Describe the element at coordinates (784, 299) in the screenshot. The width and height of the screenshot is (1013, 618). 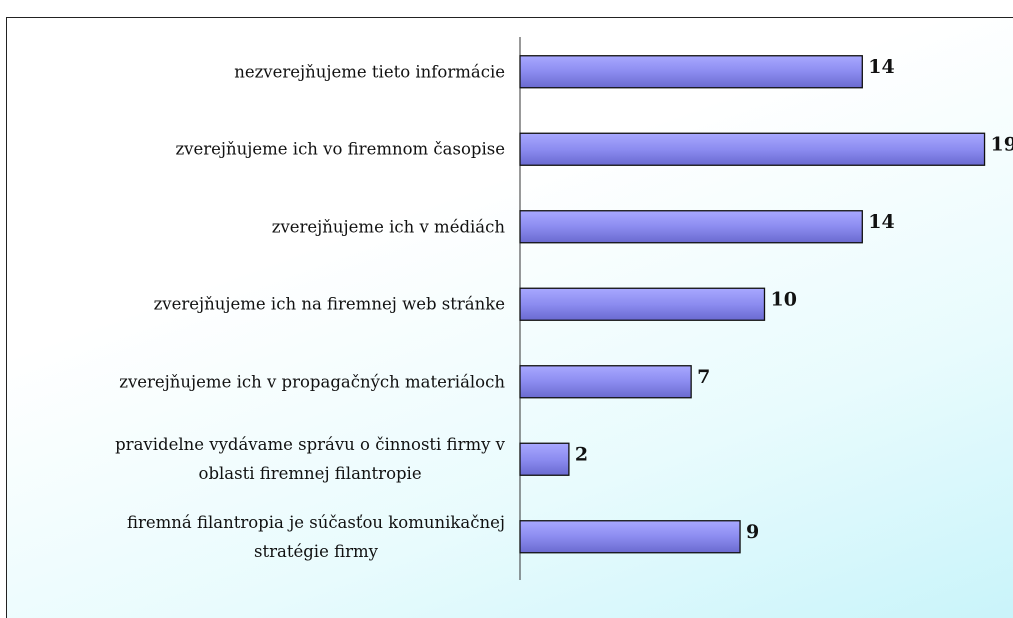
I see `value-label: 10` at that location.